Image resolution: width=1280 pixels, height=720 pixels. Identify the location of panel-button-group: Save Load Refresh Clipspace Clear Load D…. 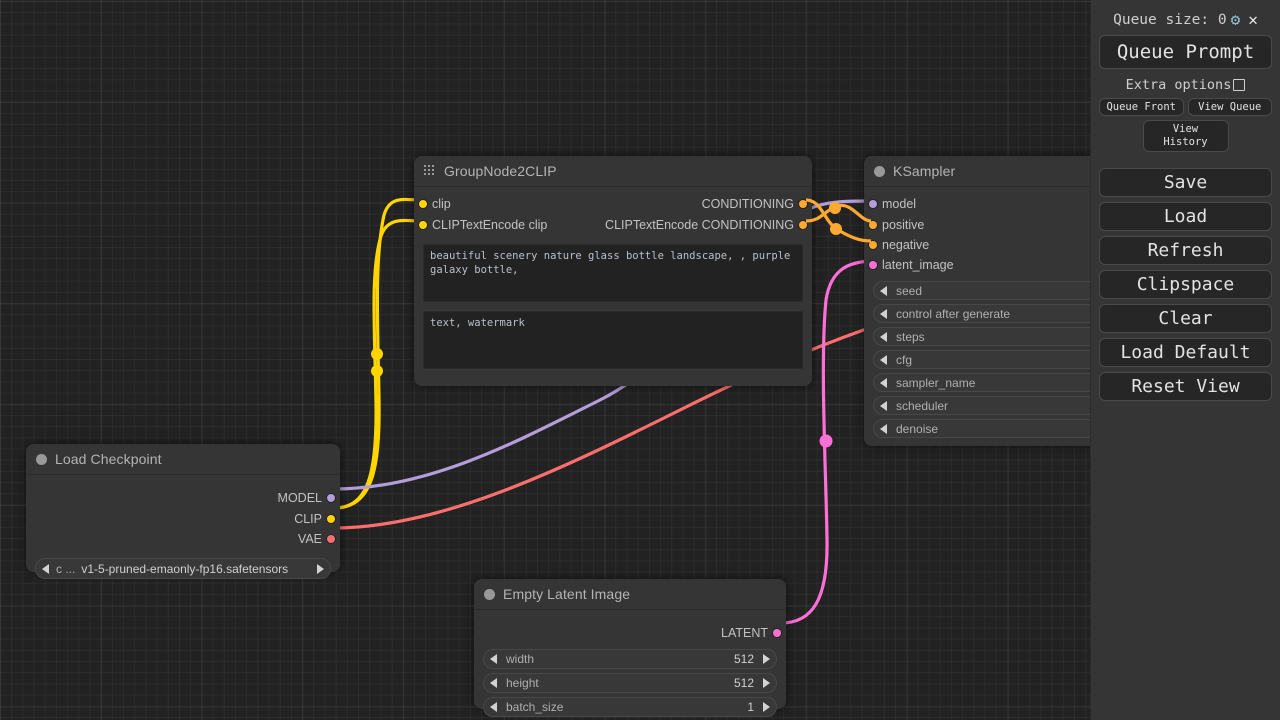
(1185, 284).